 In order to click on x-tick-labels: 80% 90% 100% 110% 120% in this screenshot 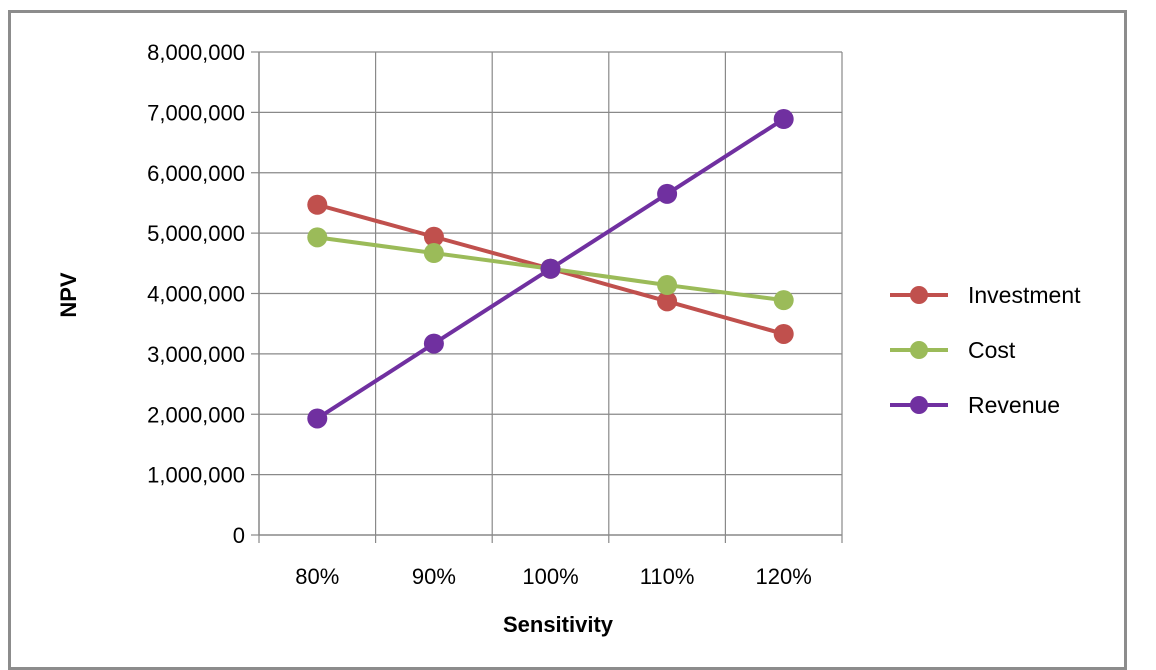, I will do `click(553, 576)`.